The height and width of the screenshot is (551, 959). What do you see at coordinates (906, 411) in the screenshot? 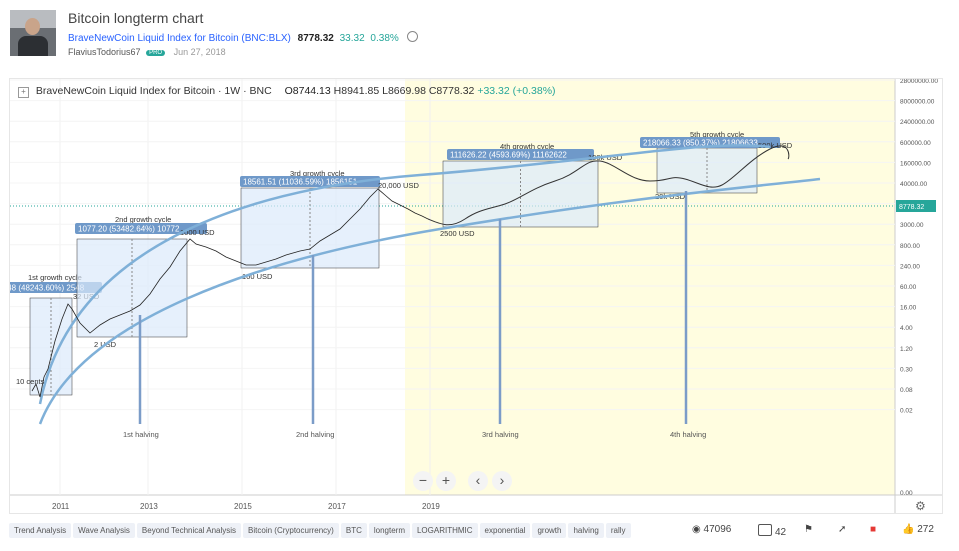
I see `y-tick-16: 0.02` at bounding box center [906, 411].